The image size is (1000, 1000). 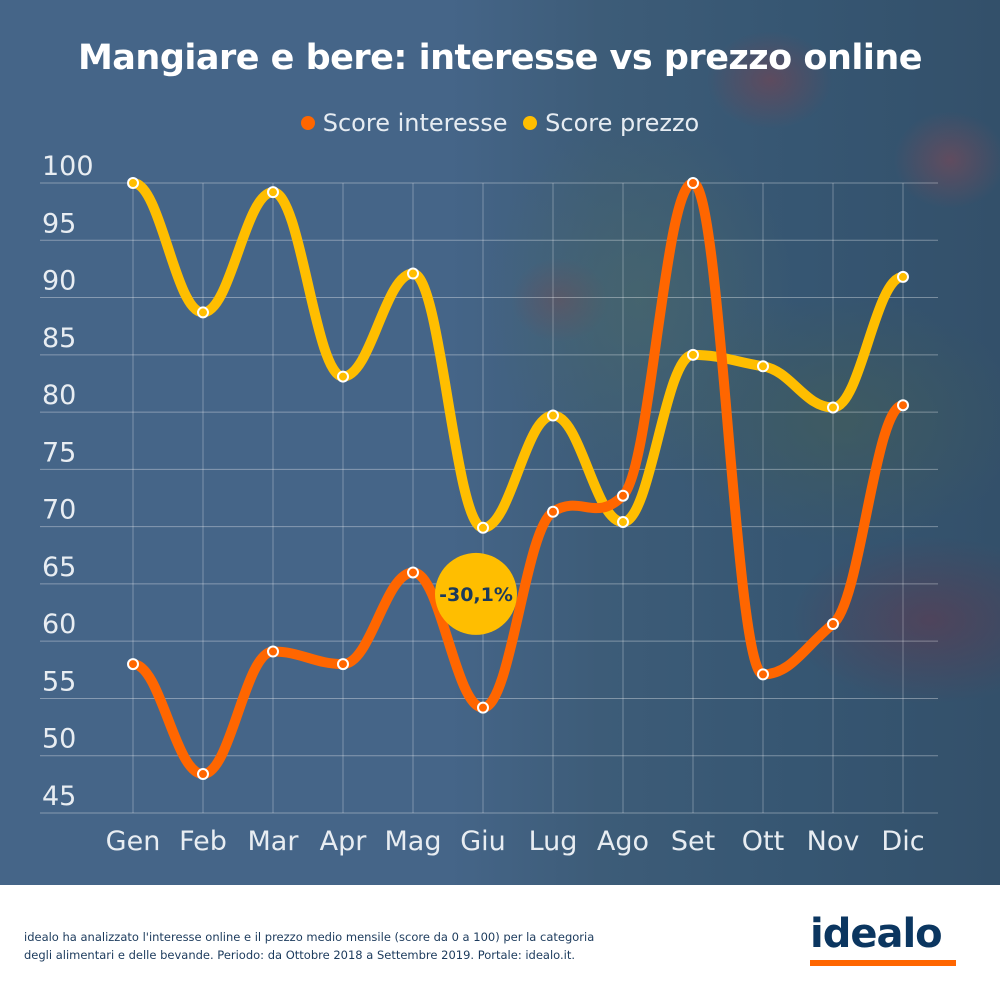 I want to click on x-tick-label: Ago, so click(x=623, y=841).